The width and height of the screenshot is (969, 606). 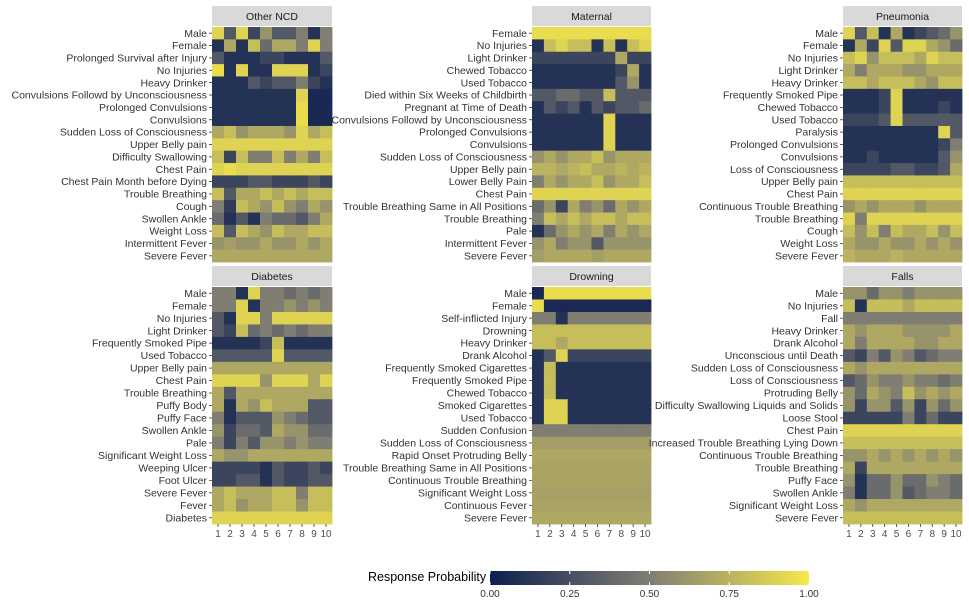 I want to click on row-label: Light Drinker, so click(x=497, y=59).